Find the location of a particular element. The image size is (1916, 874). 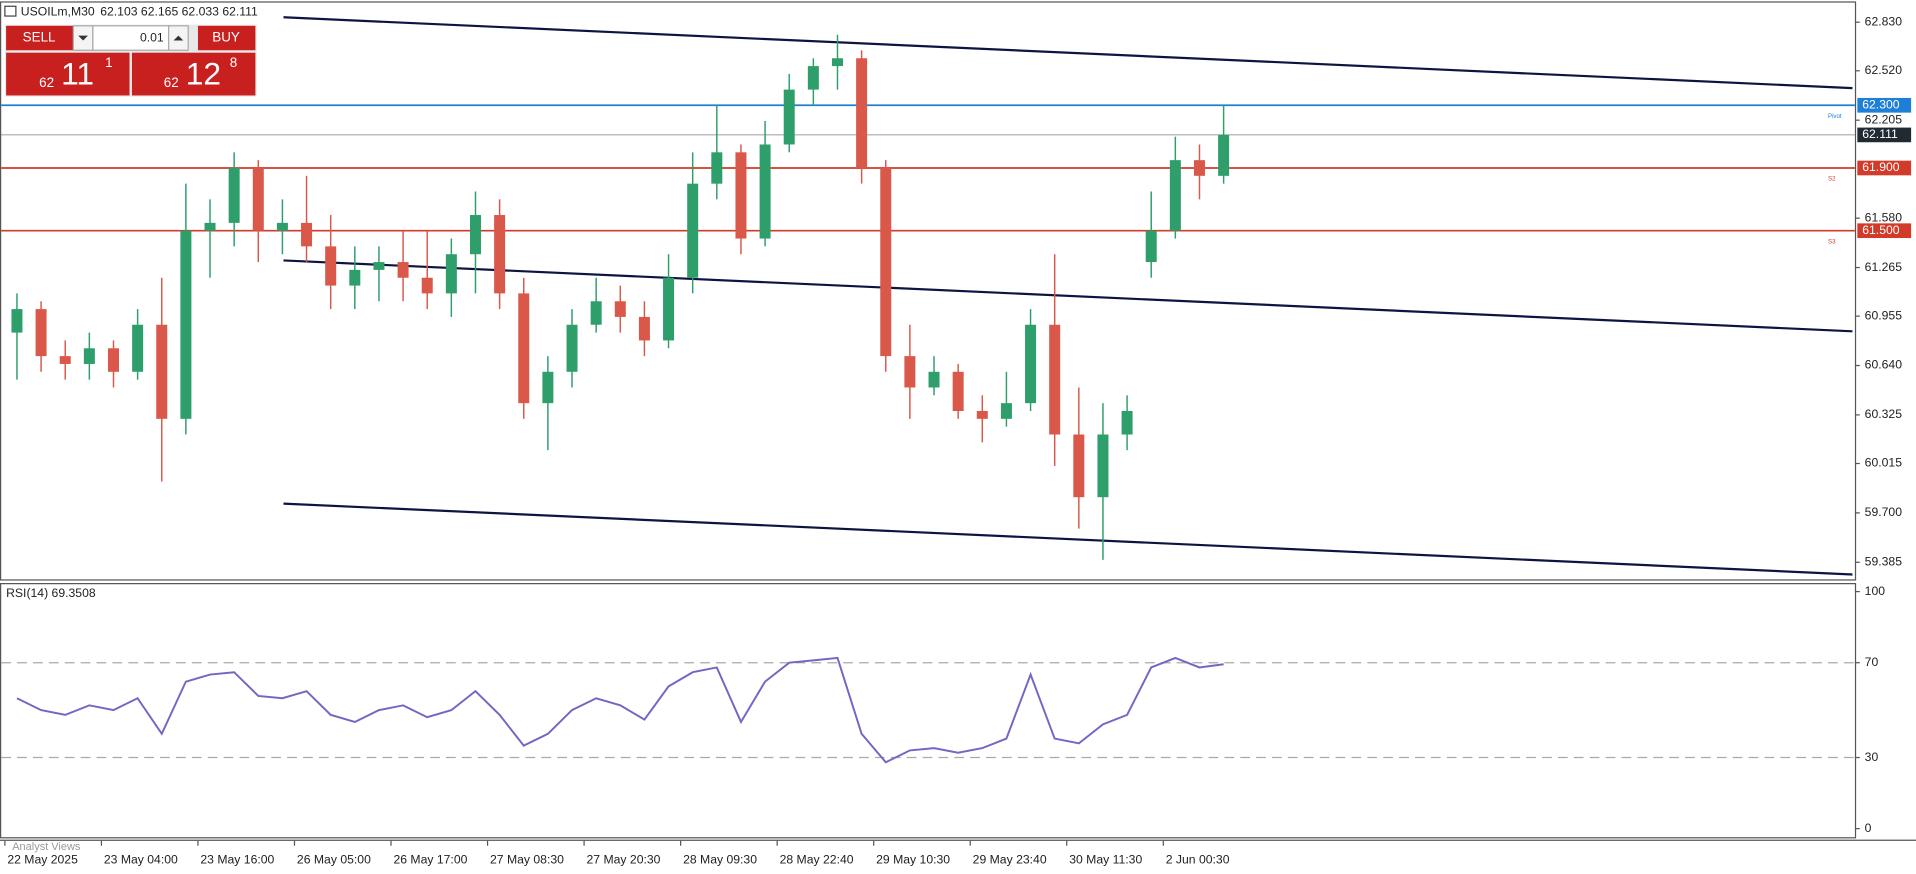

sell-label: SELL is located at coordinates (39, 37).